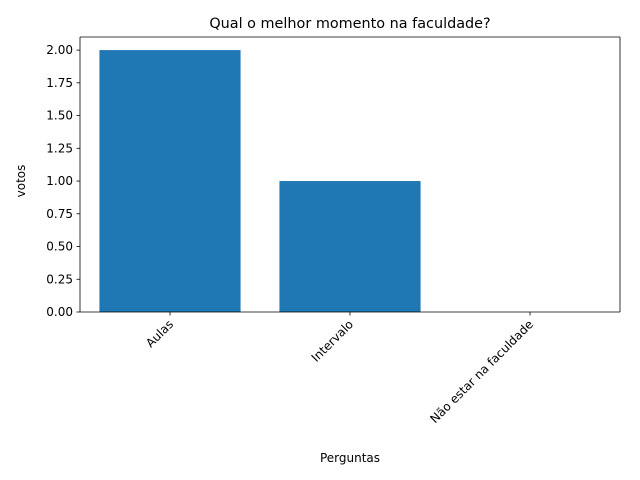 The height and width of the screenshot is (480, 640). What do you see at coordinates (349, 24) in the screenshot?
I see `chart-title: Qual o melhor momento na faculdade?` at bounding box center [349, 24].